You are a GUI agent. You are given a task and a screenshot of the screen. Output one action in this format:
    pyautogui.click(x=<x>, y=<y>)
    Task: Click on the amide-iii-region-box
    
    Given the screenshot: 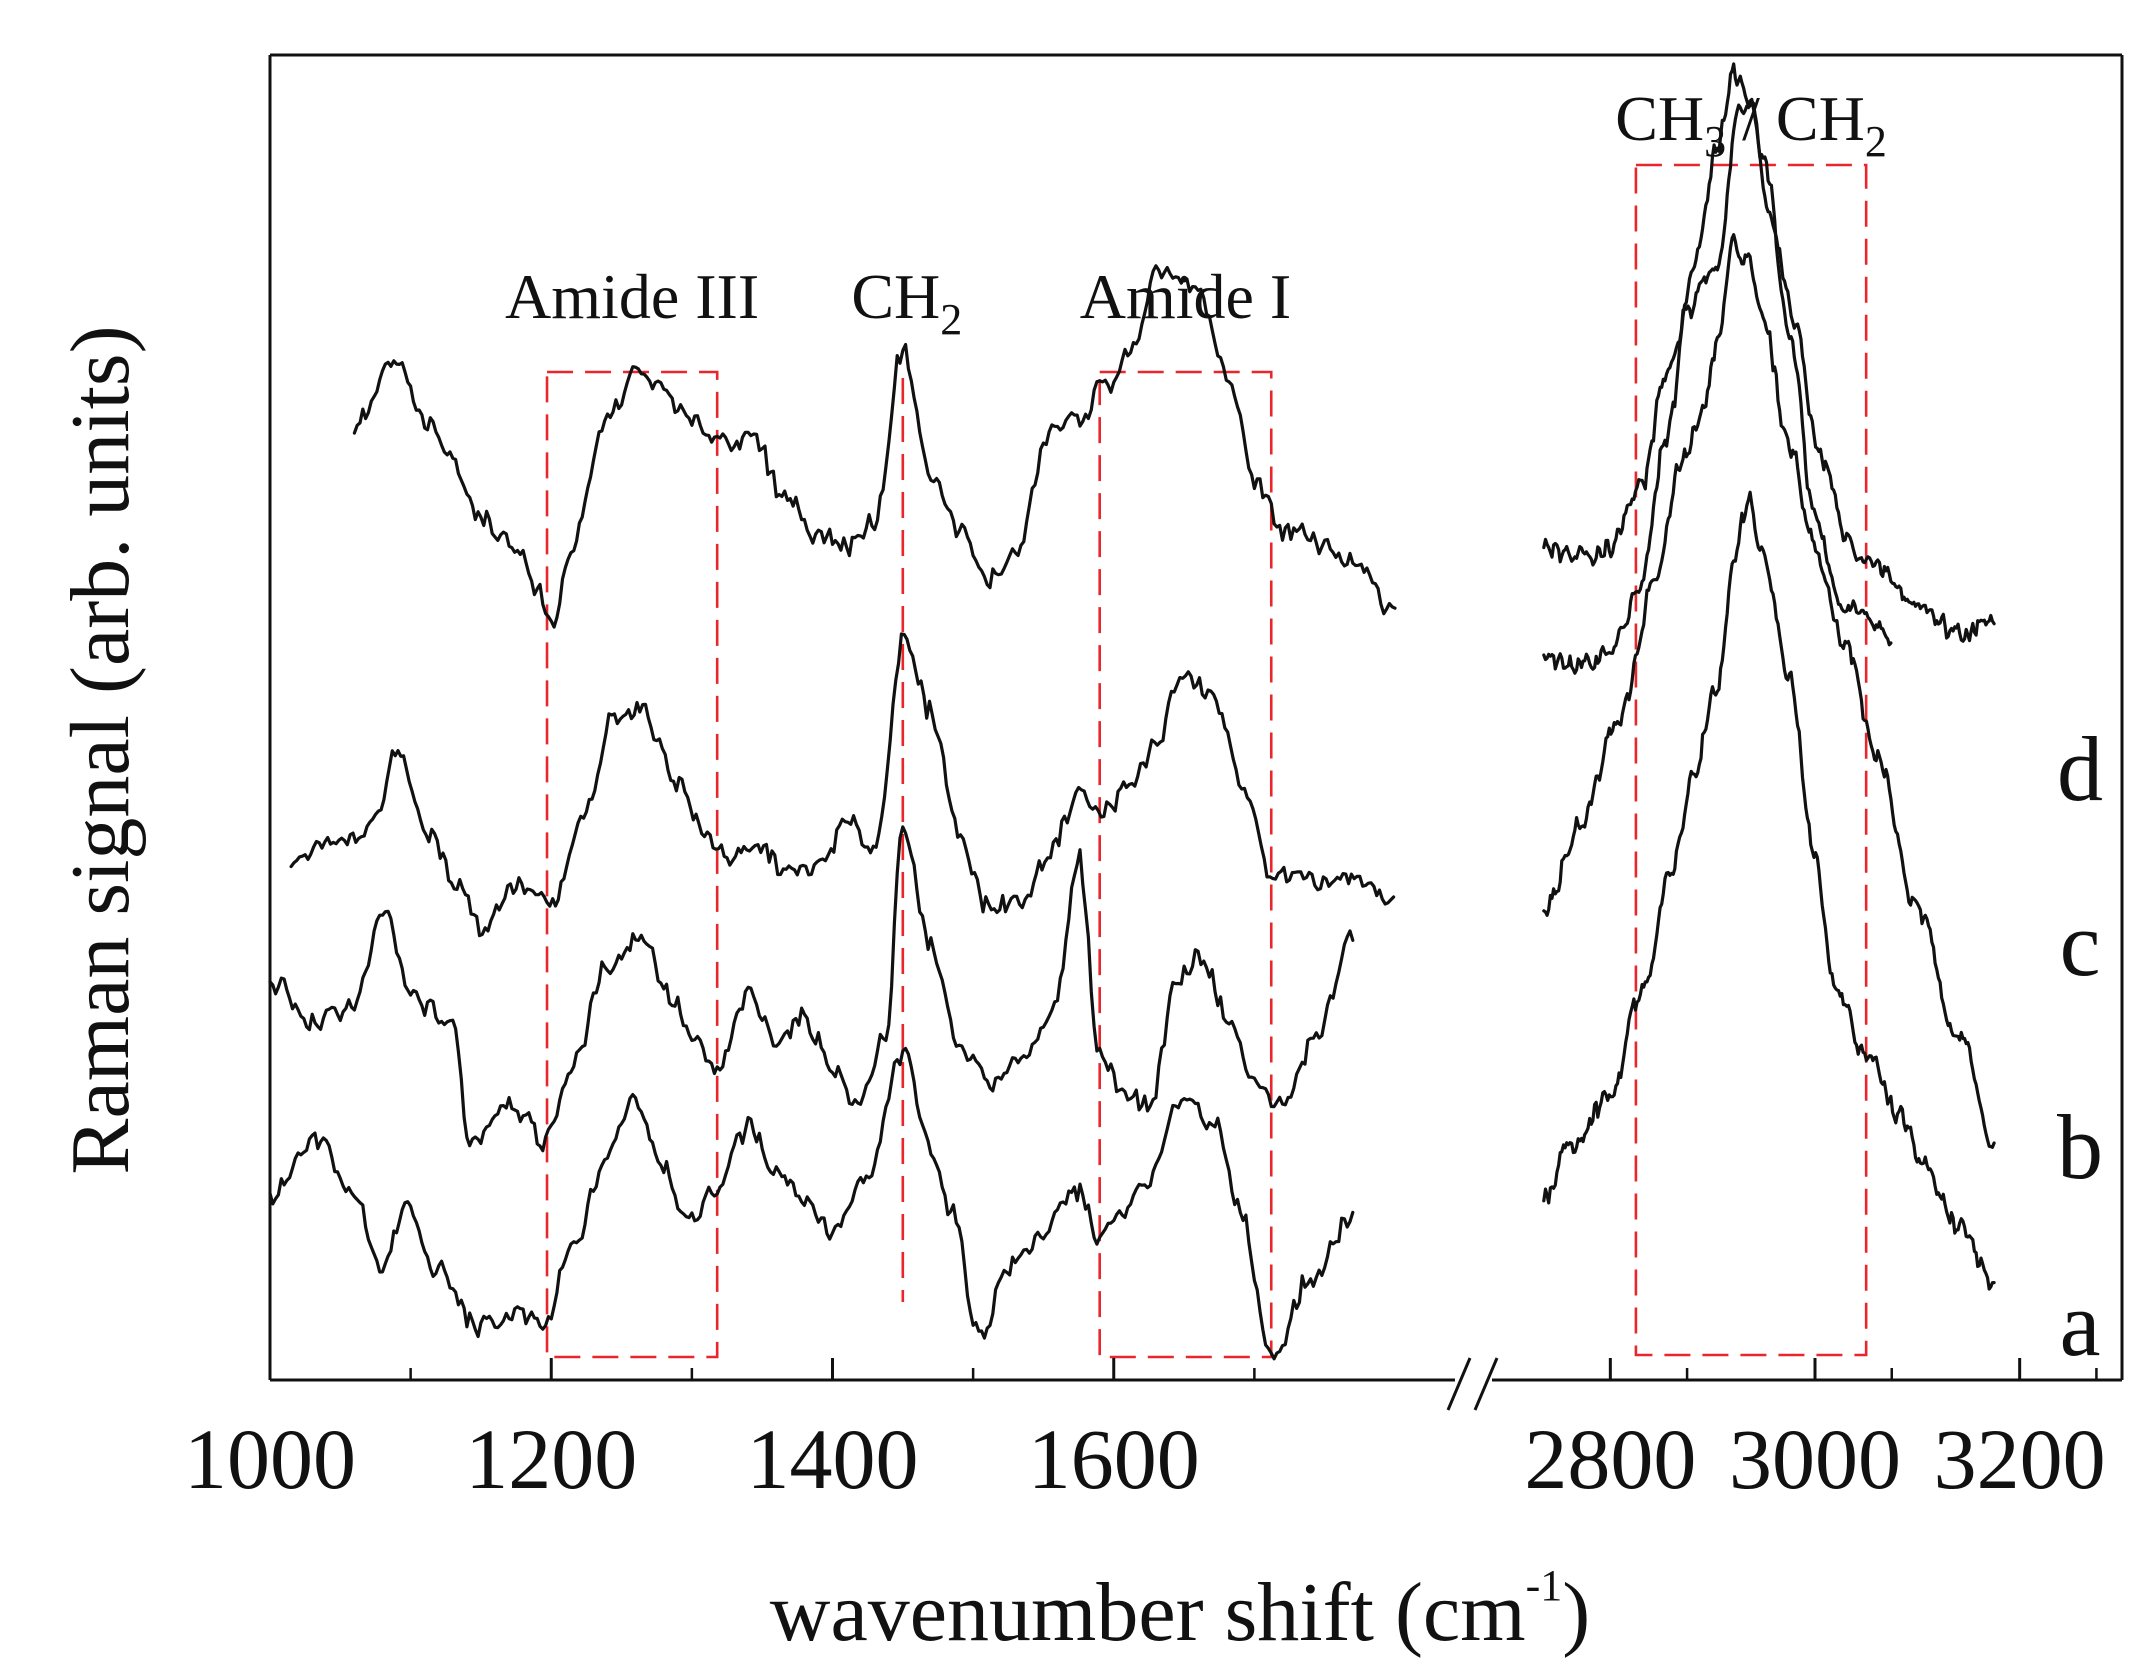 What is the action you would take?
    pyautogui.click(x=632, y=864)
    